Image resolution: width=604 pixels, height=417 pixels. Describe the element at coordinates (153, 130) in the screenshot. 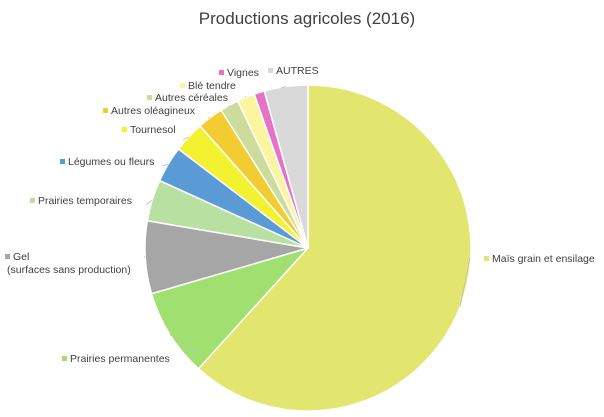

I see `slice-label-tournesol: Tournesol` at that location.